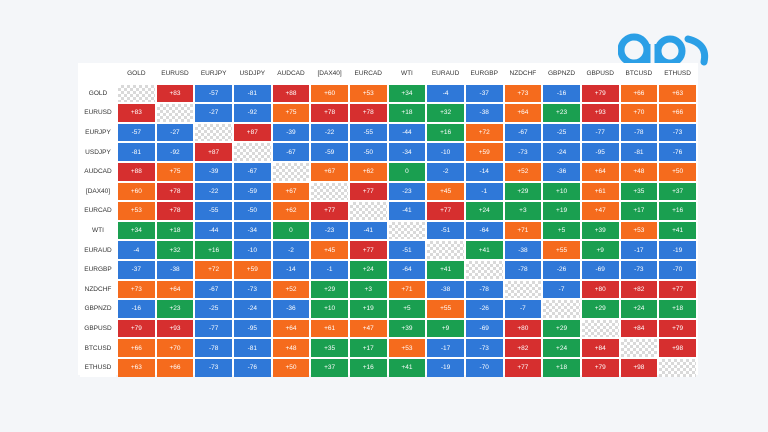 The width and height of the screenshot is (768, 432). What do you see at coordinates (600, 113) in the screenshot?
I see `correlation-cell: +93` at bounding box center [600, 113].